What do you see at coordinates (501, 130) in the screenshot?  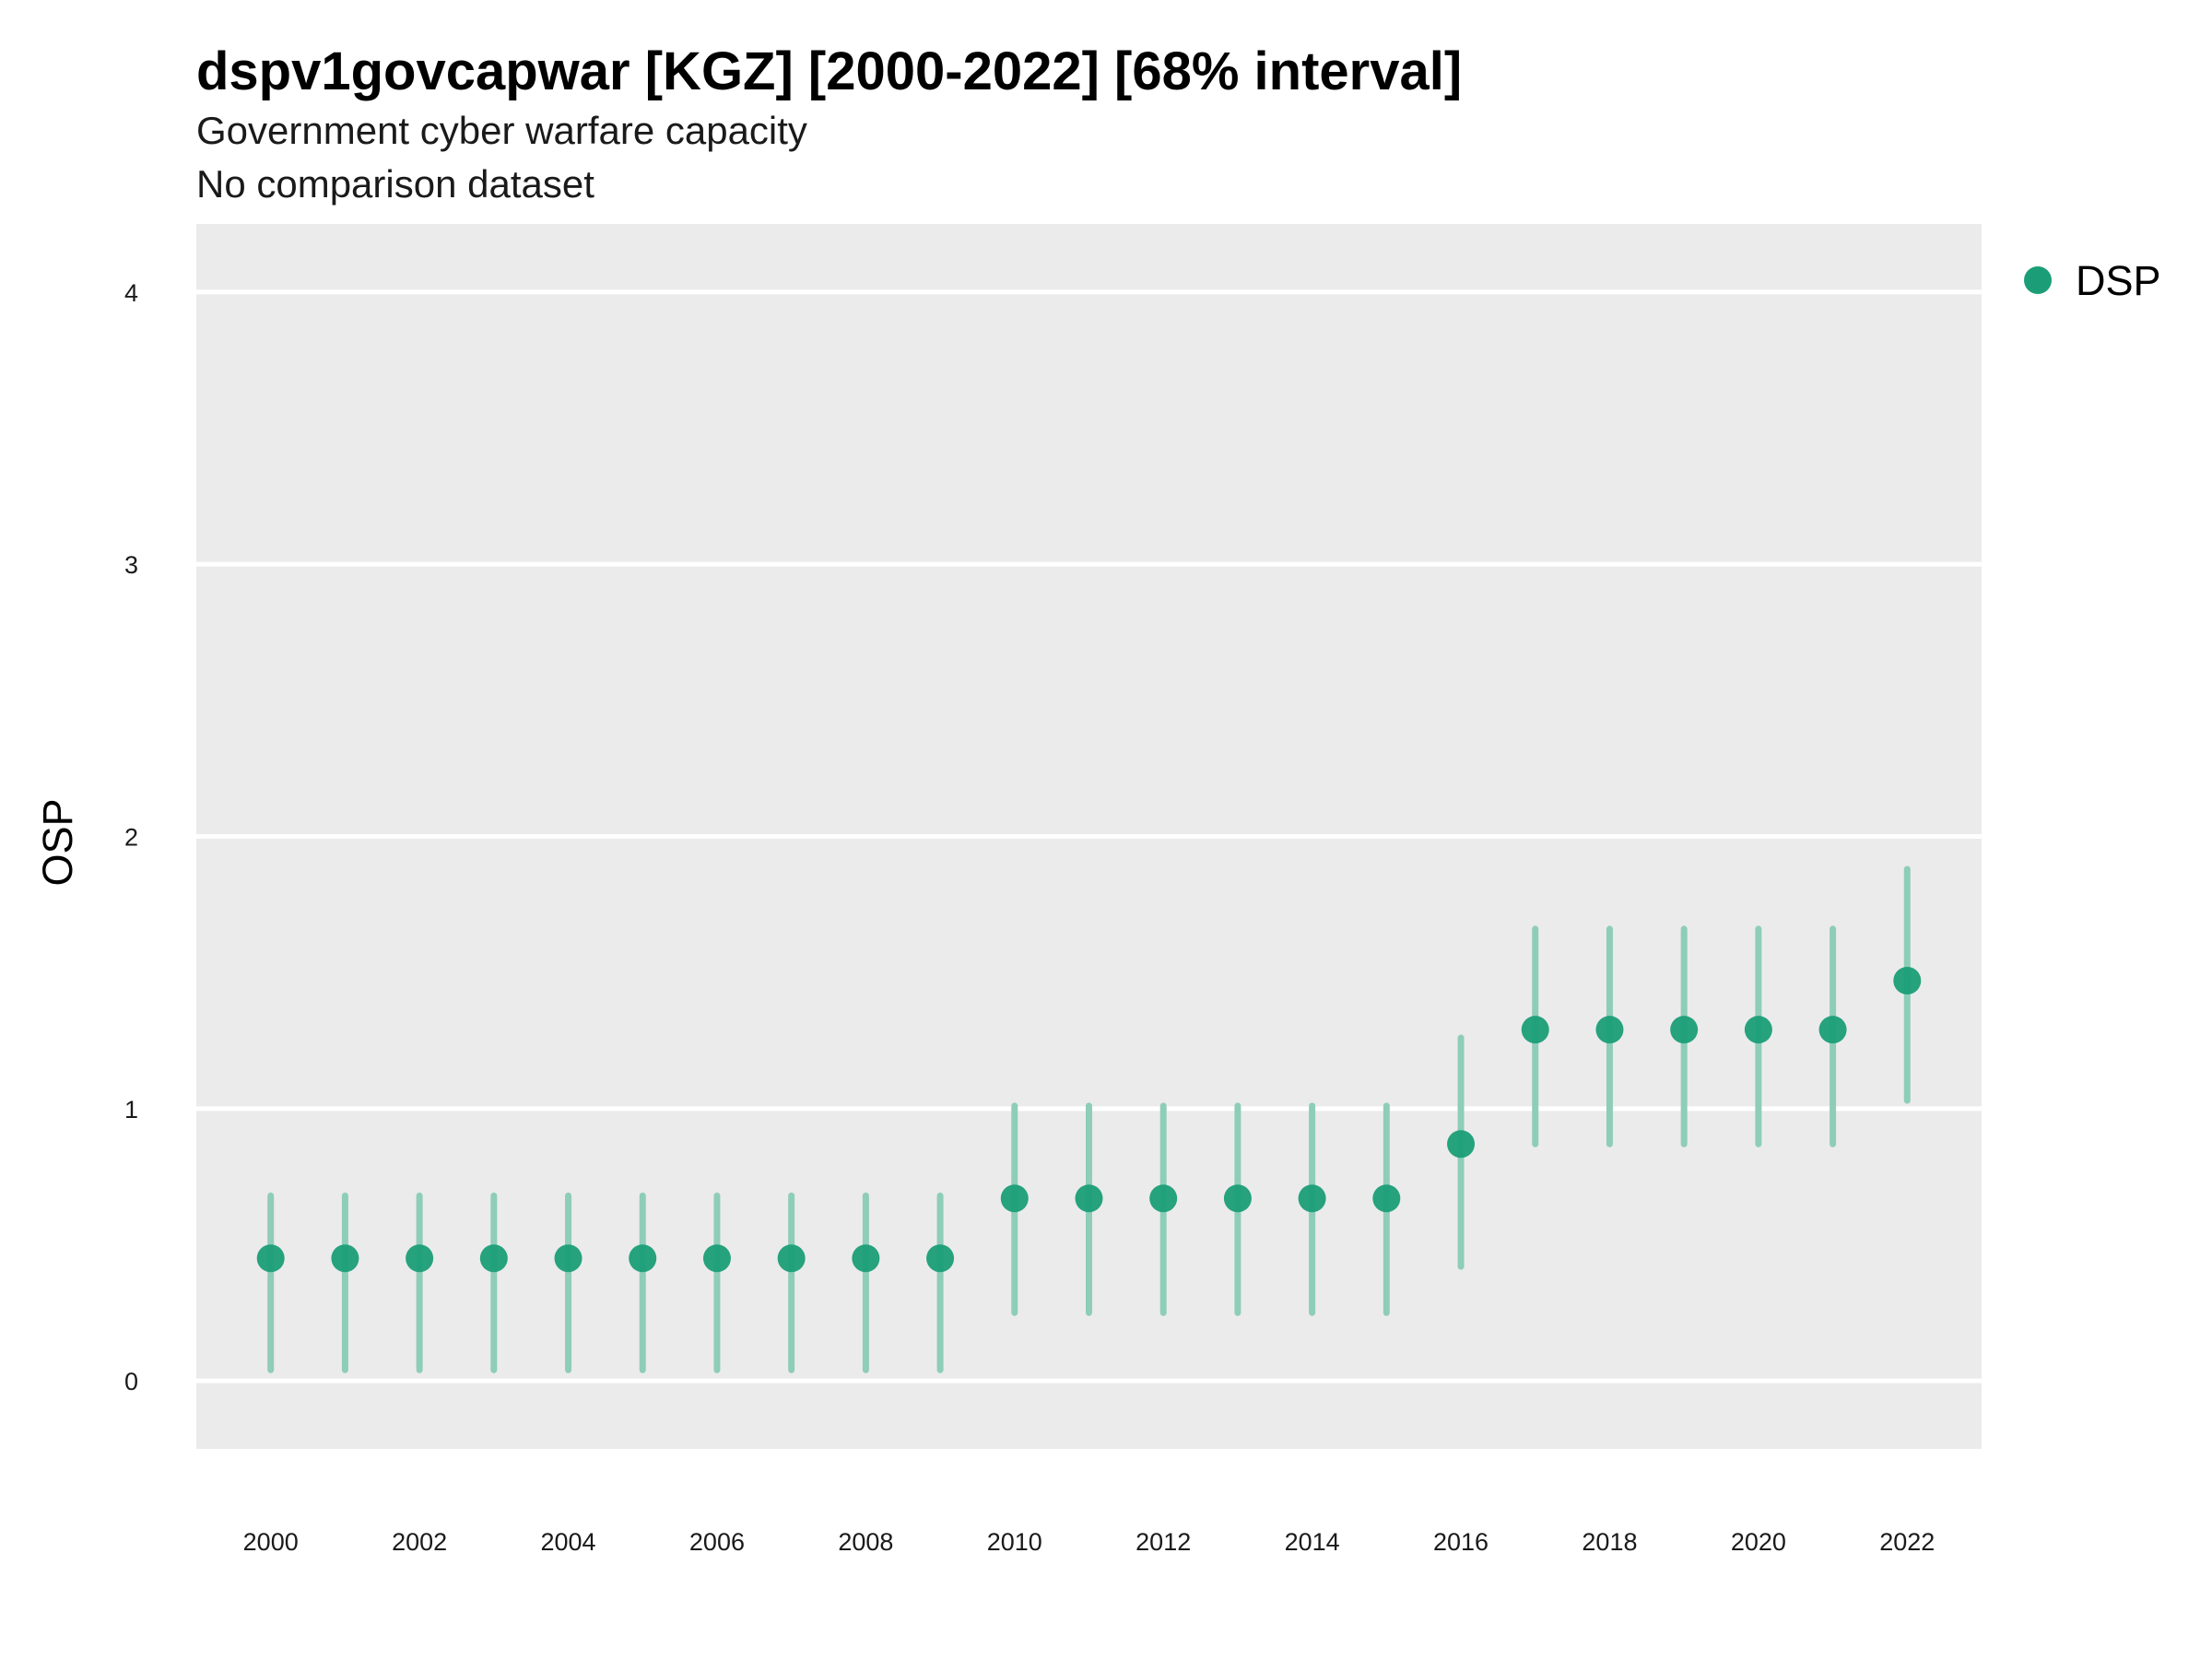 I see `chart-subtitle: Government cyber warfare capacity` at bounding box center [501, 130].